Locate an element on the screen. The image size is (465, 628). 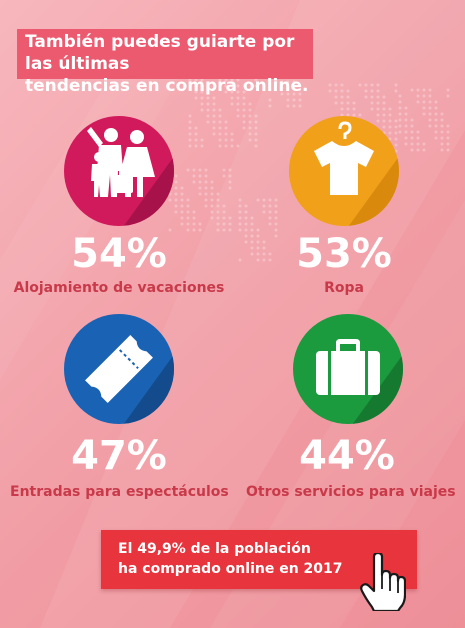
stat-tickets-label: Entradas para espectáculos is located at coordinates (119, 492).